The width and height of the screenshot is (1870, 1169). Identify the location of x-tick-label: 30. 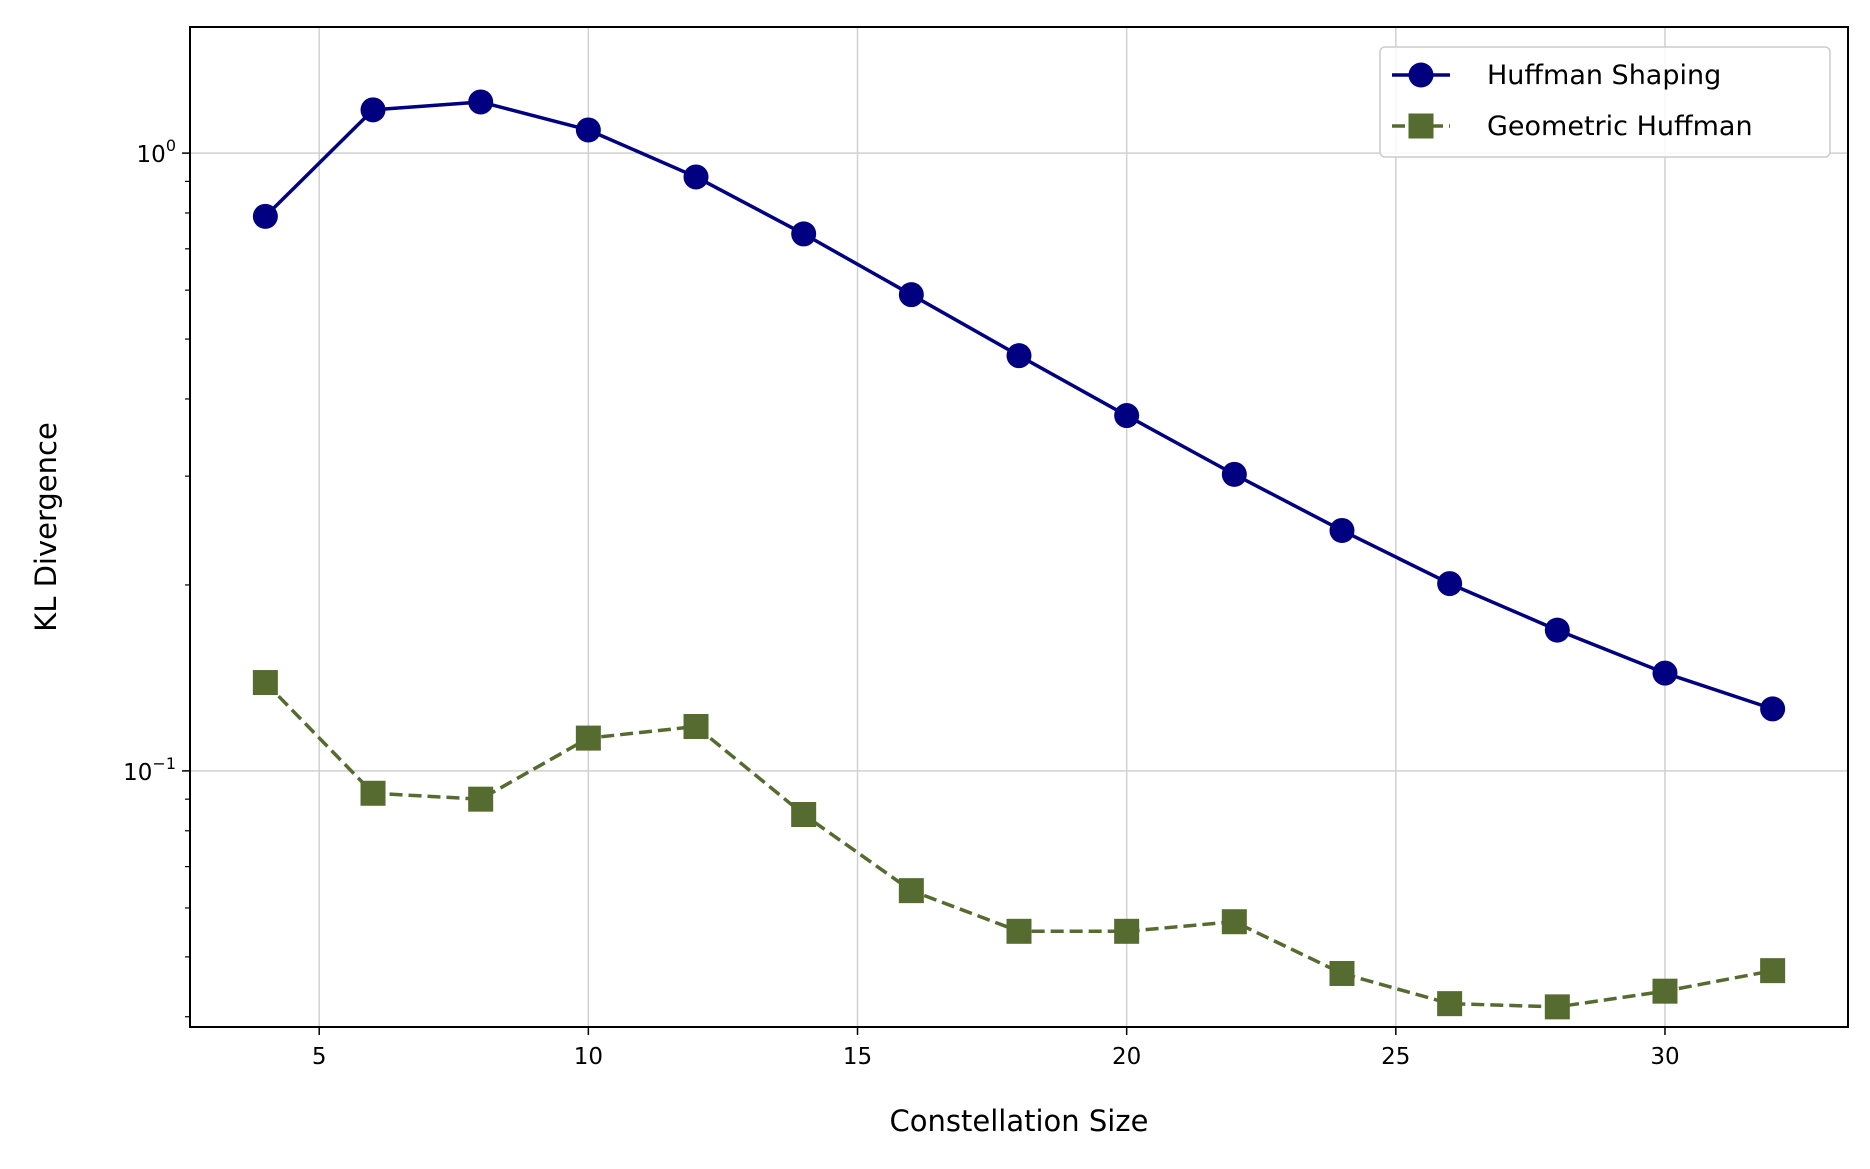
(1664, 1057).